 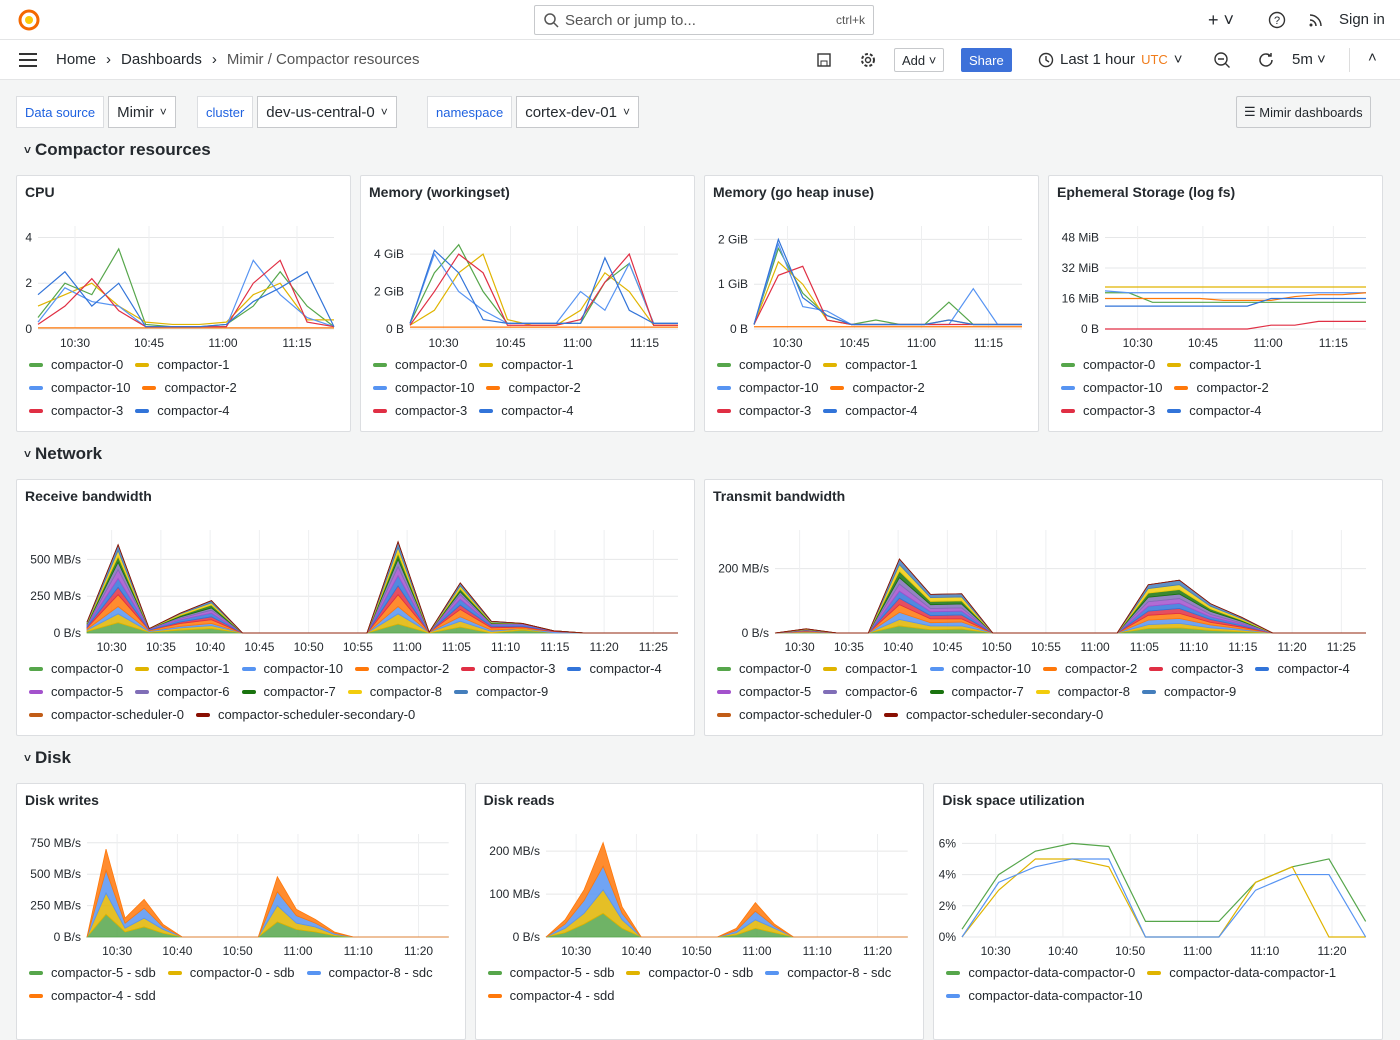 I want to click on legend-label: compactor-1, so click(x=1225, y=364).